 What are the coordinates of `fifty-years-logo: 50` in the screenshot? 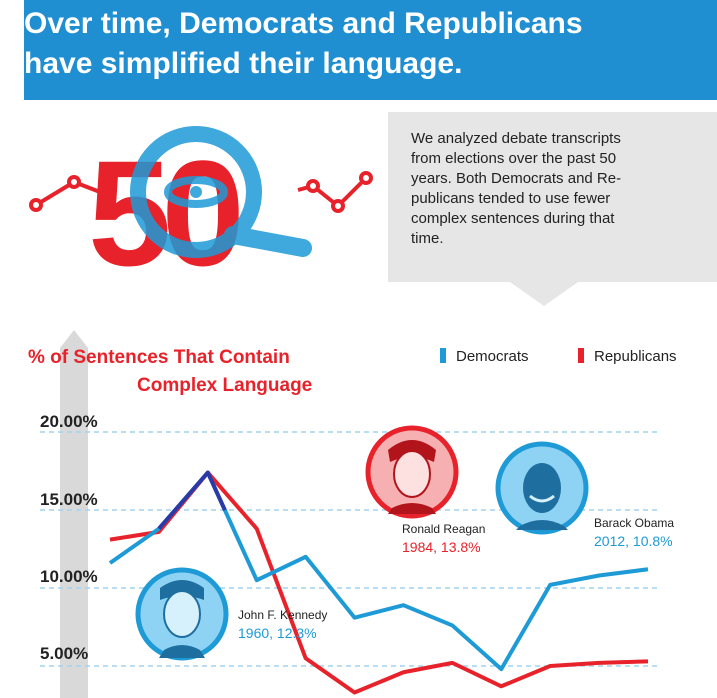 It's located at (201, 203).